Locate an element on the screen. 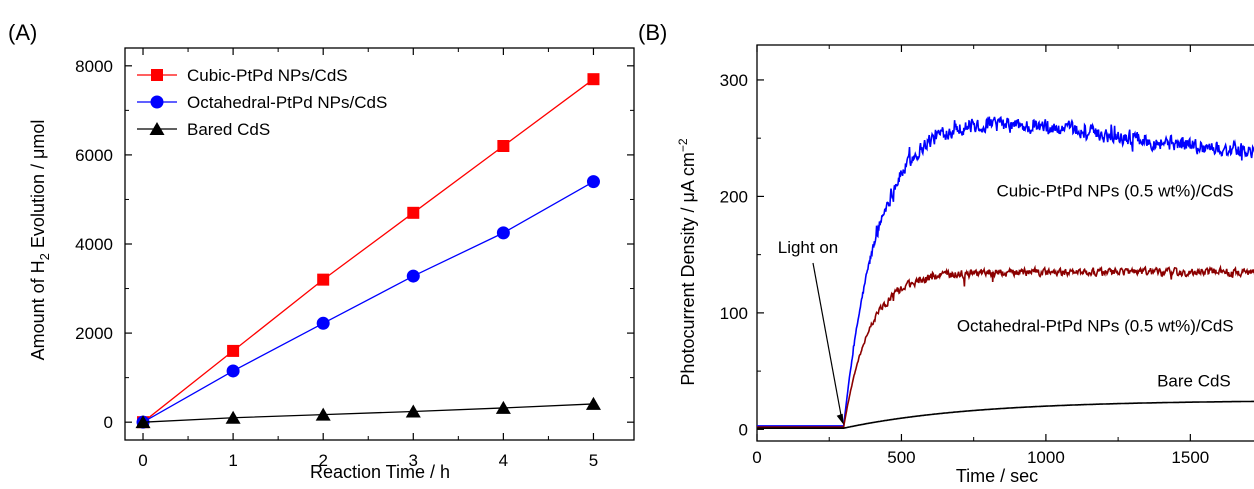 This screenshot has height=489, width=1254. legend-label: Cubic-PtPd NPs/CdS is located at coordinates (267, 75).